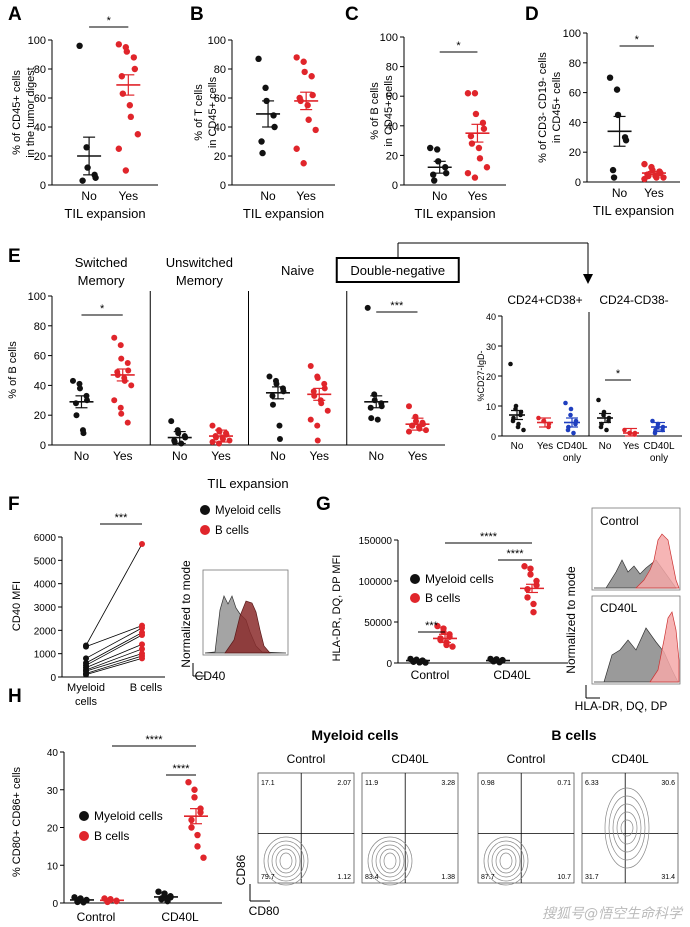  What do you see at coordinates (575, 153) in the screenshot?
I see `panel-D-y-tick-label: 20` at bounding box center [575, 153].